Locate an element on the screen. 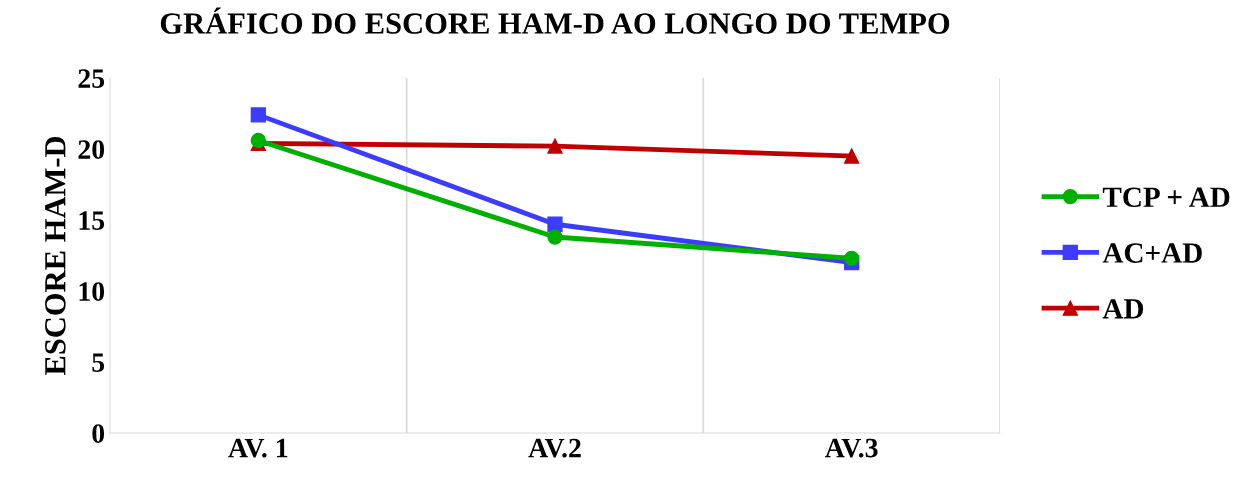  x-tick-label: AV.2 is located at coordinates (554, 448).